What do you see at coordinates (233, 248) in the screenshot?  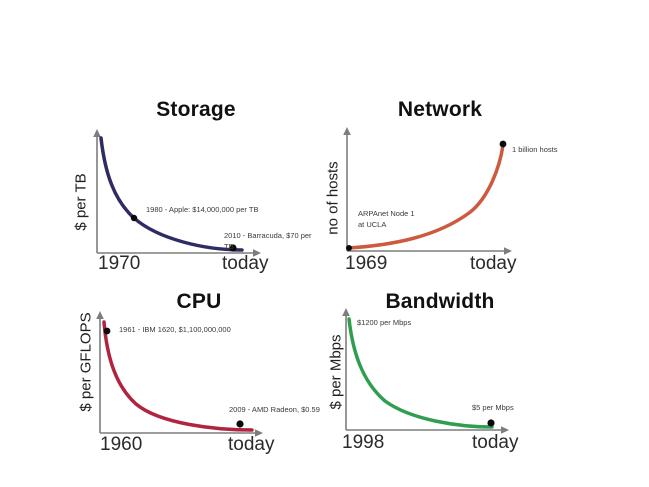 I see `storage-point-2010` at bounding box center [233, 248].